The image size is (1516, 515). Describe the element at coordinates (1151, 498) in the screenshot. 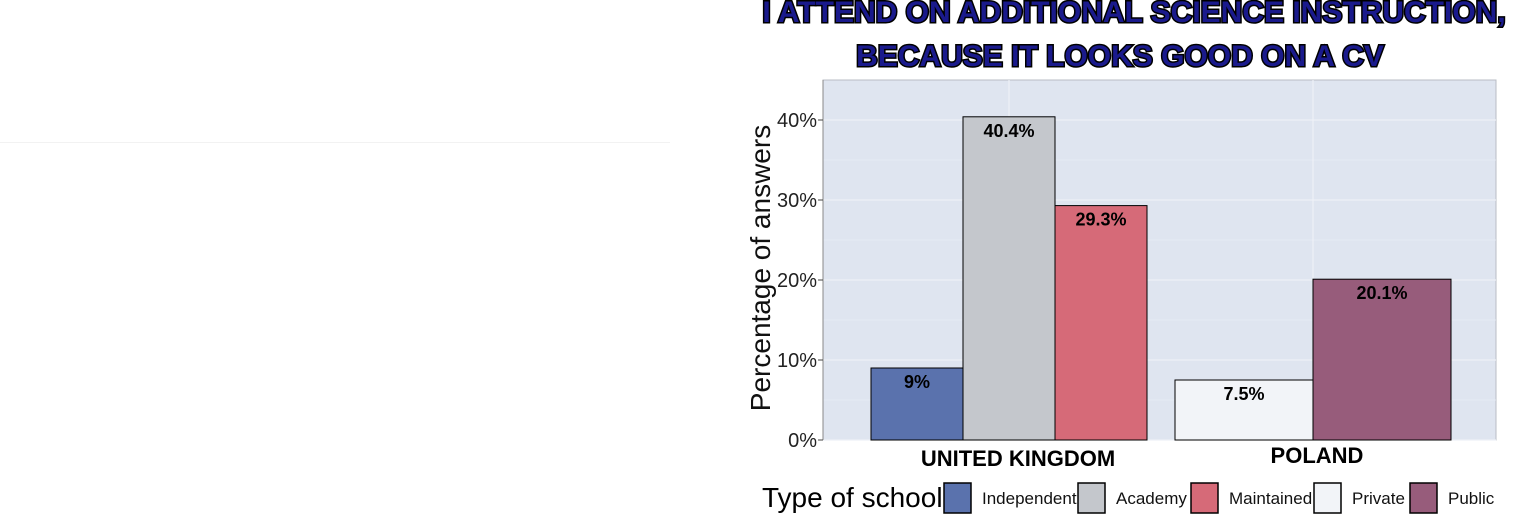

I see `legend-label: Academy` at that location.